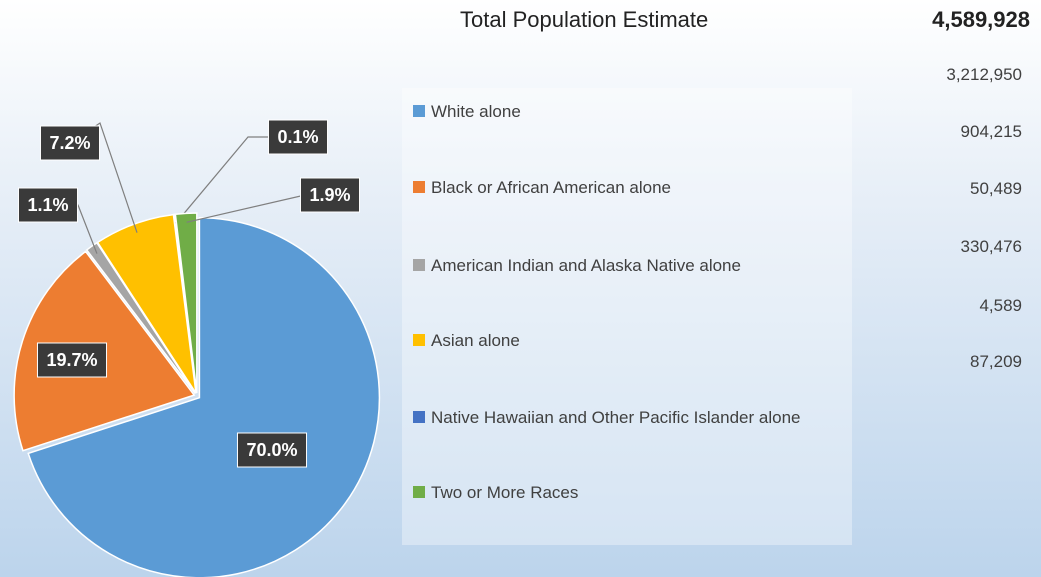 This screenshot has height=577, width=1041. I want to click on data-label: 7.2%, so click(69, 143).